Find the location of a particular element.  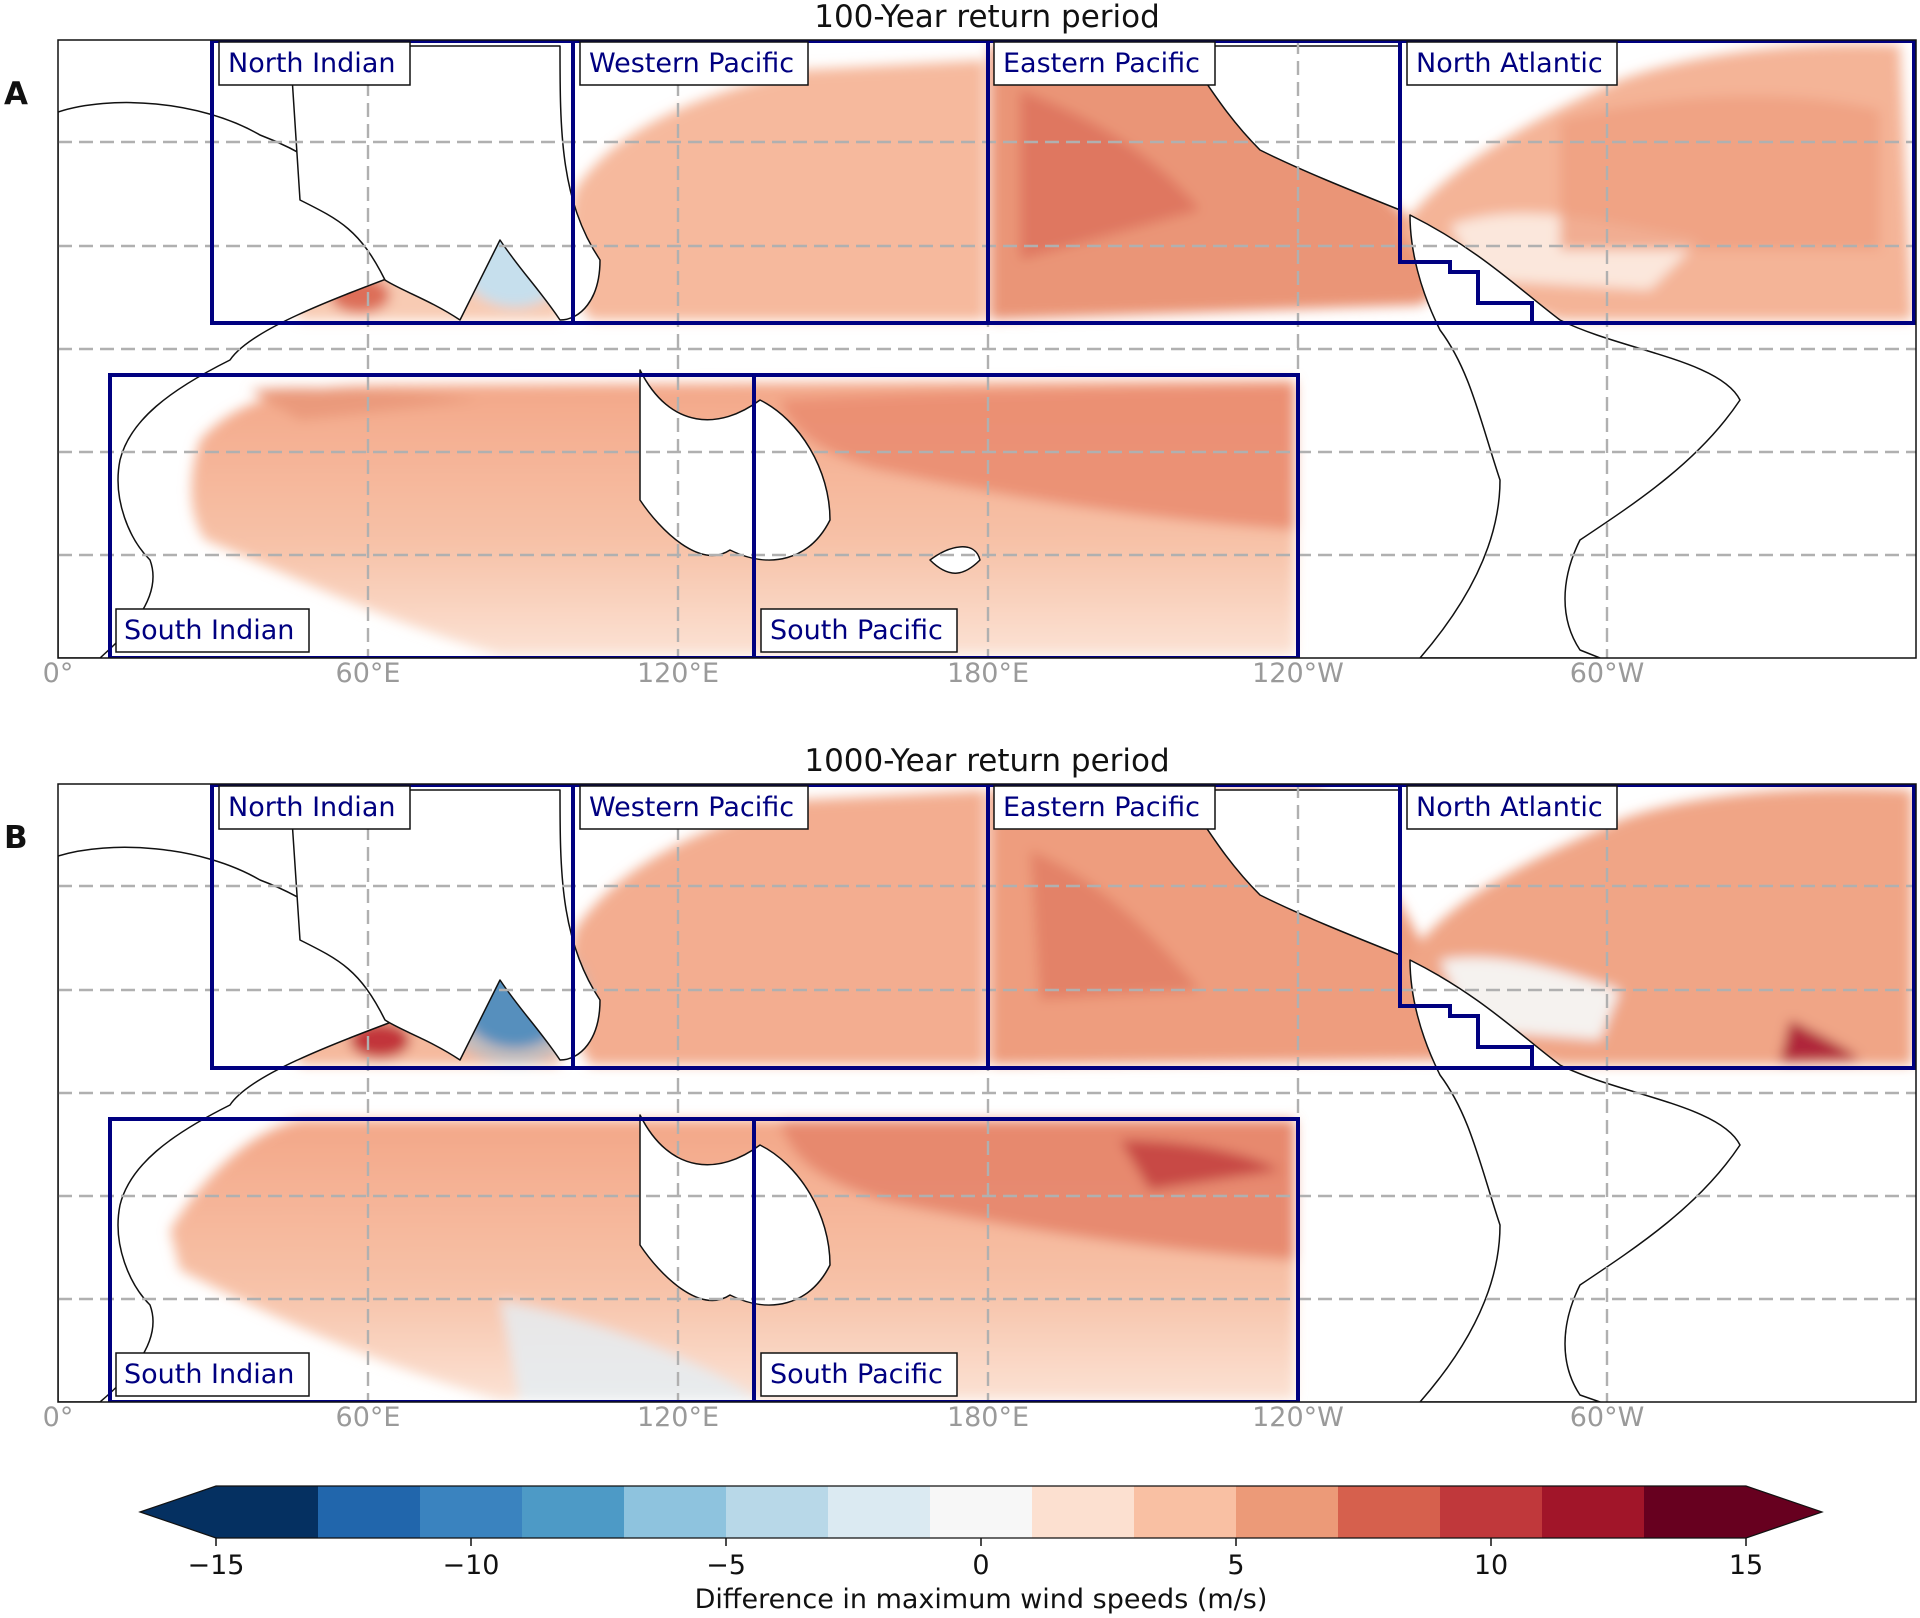

colorbar-ticks: −15 −10 −5 0 5 10 15 is located at coordinates (975, 1559).